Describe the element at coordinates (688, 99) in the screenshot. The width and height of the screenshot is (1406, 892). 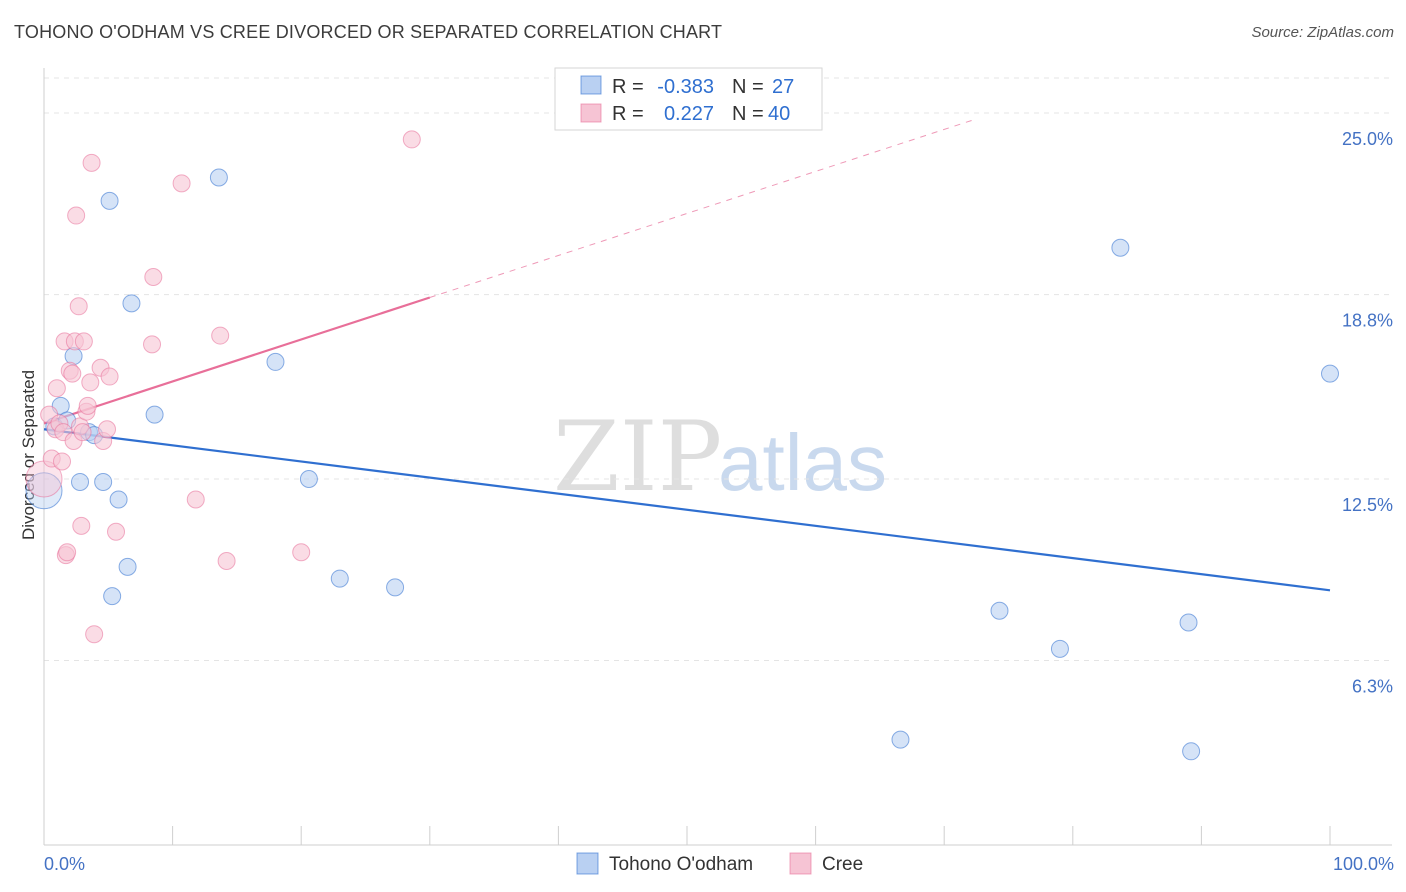
I see `legend: R = -0.383 N = 27 R = 0.227 N = 40` at that location.